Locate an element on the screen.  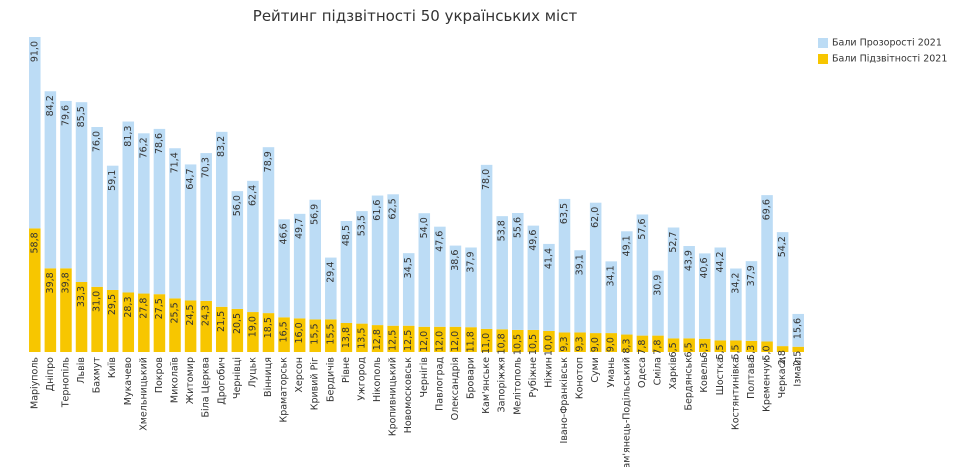
x-tick-label: Умань is located at coordinates (611, 372).